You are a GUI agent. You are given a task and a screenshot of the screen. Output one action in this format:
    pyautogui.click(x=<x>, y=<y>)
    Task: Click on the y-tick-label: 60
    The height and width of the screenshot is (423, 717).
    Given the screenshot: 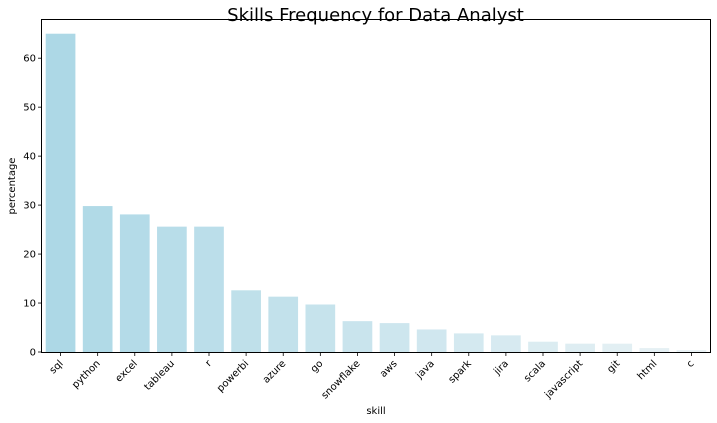 What is the action you would take?
    pyautogui.click(x=29, y=59)
    